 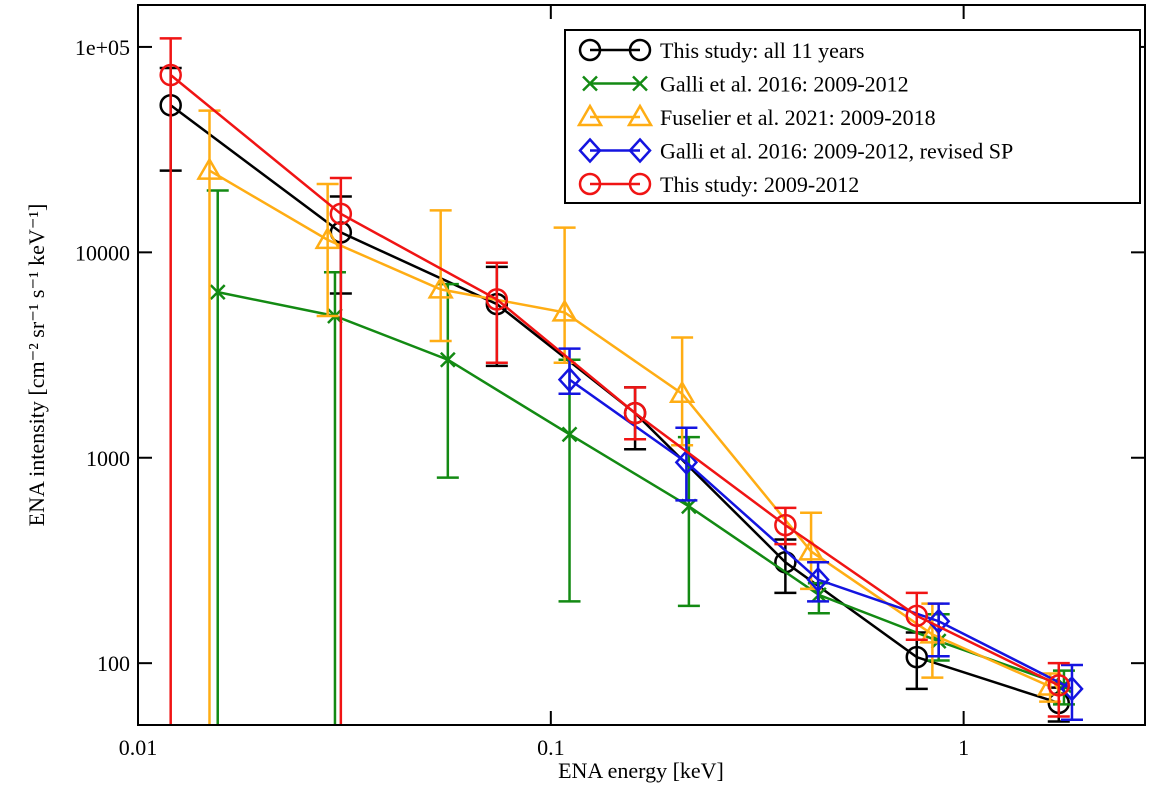 What do you see at coordinates (836, 151) in the screenshot?
I see `legend-label: Galli et al. 2016: 2009-2012, revised SP` at bounding box center [836, 151].